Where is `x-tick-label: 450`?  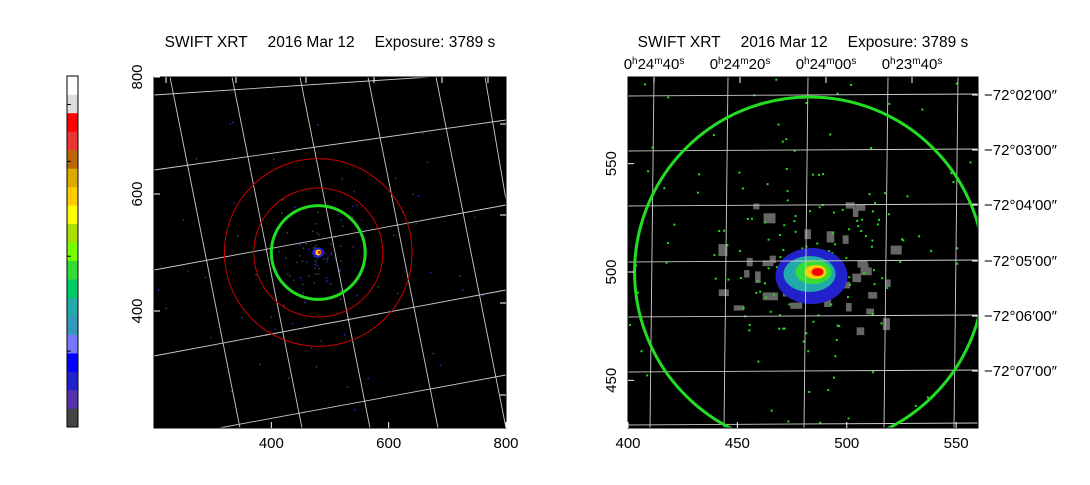 x-tick-label: 450 is located at coordinates (737, 443).